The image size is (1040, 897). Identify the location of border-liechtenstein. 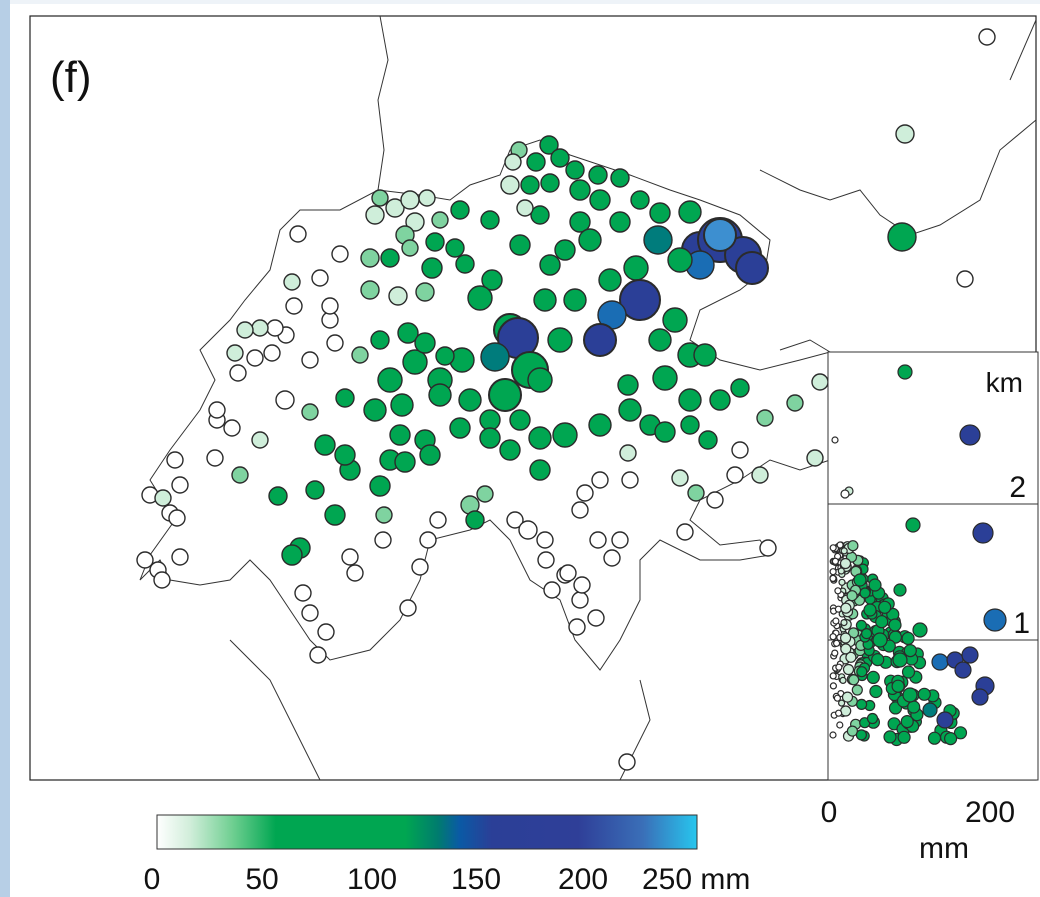
(805, 346).